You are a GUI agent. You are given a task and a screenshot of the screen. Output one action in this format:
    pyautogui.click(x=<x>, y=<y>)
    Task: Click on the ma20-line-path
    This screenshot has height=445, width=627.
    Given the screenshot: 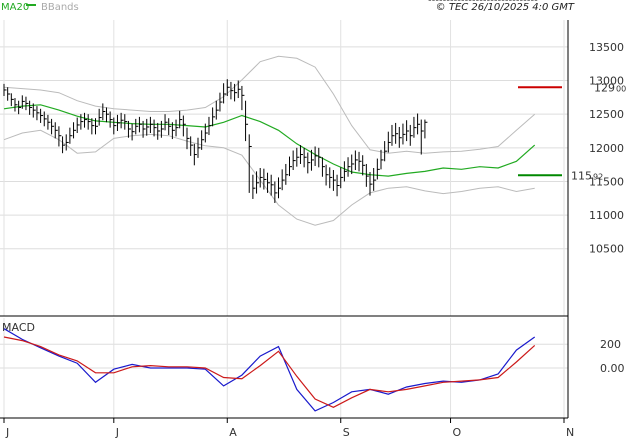 What is the action you would take?
    pyautogui.click(x=269, y=140)
    